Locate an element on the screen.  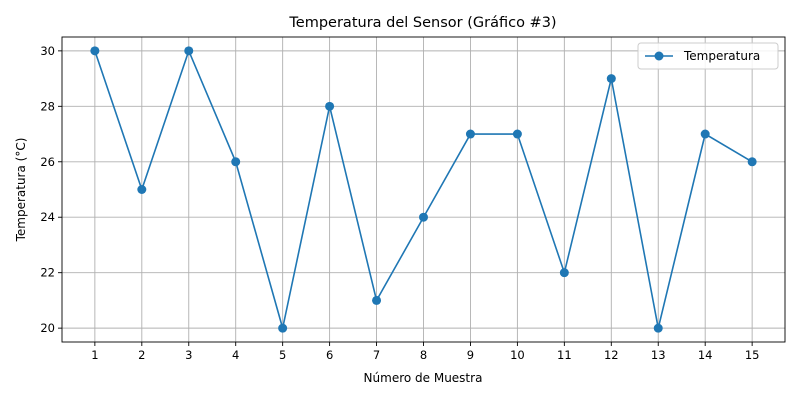
y-tick-label: 24 is located at coordinates (47, 217).